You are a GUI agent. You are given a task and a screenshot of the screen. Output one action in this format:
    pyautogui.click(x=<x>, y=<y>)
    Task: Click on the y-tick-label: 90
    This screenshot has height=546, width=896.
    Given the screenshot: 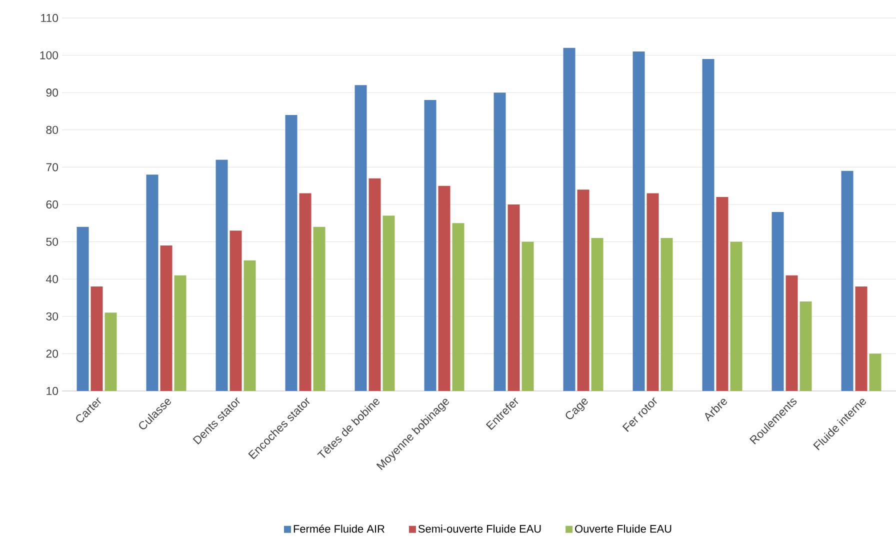 What is the action you would take?
    pyautogui.click(x=52, y=92)
    